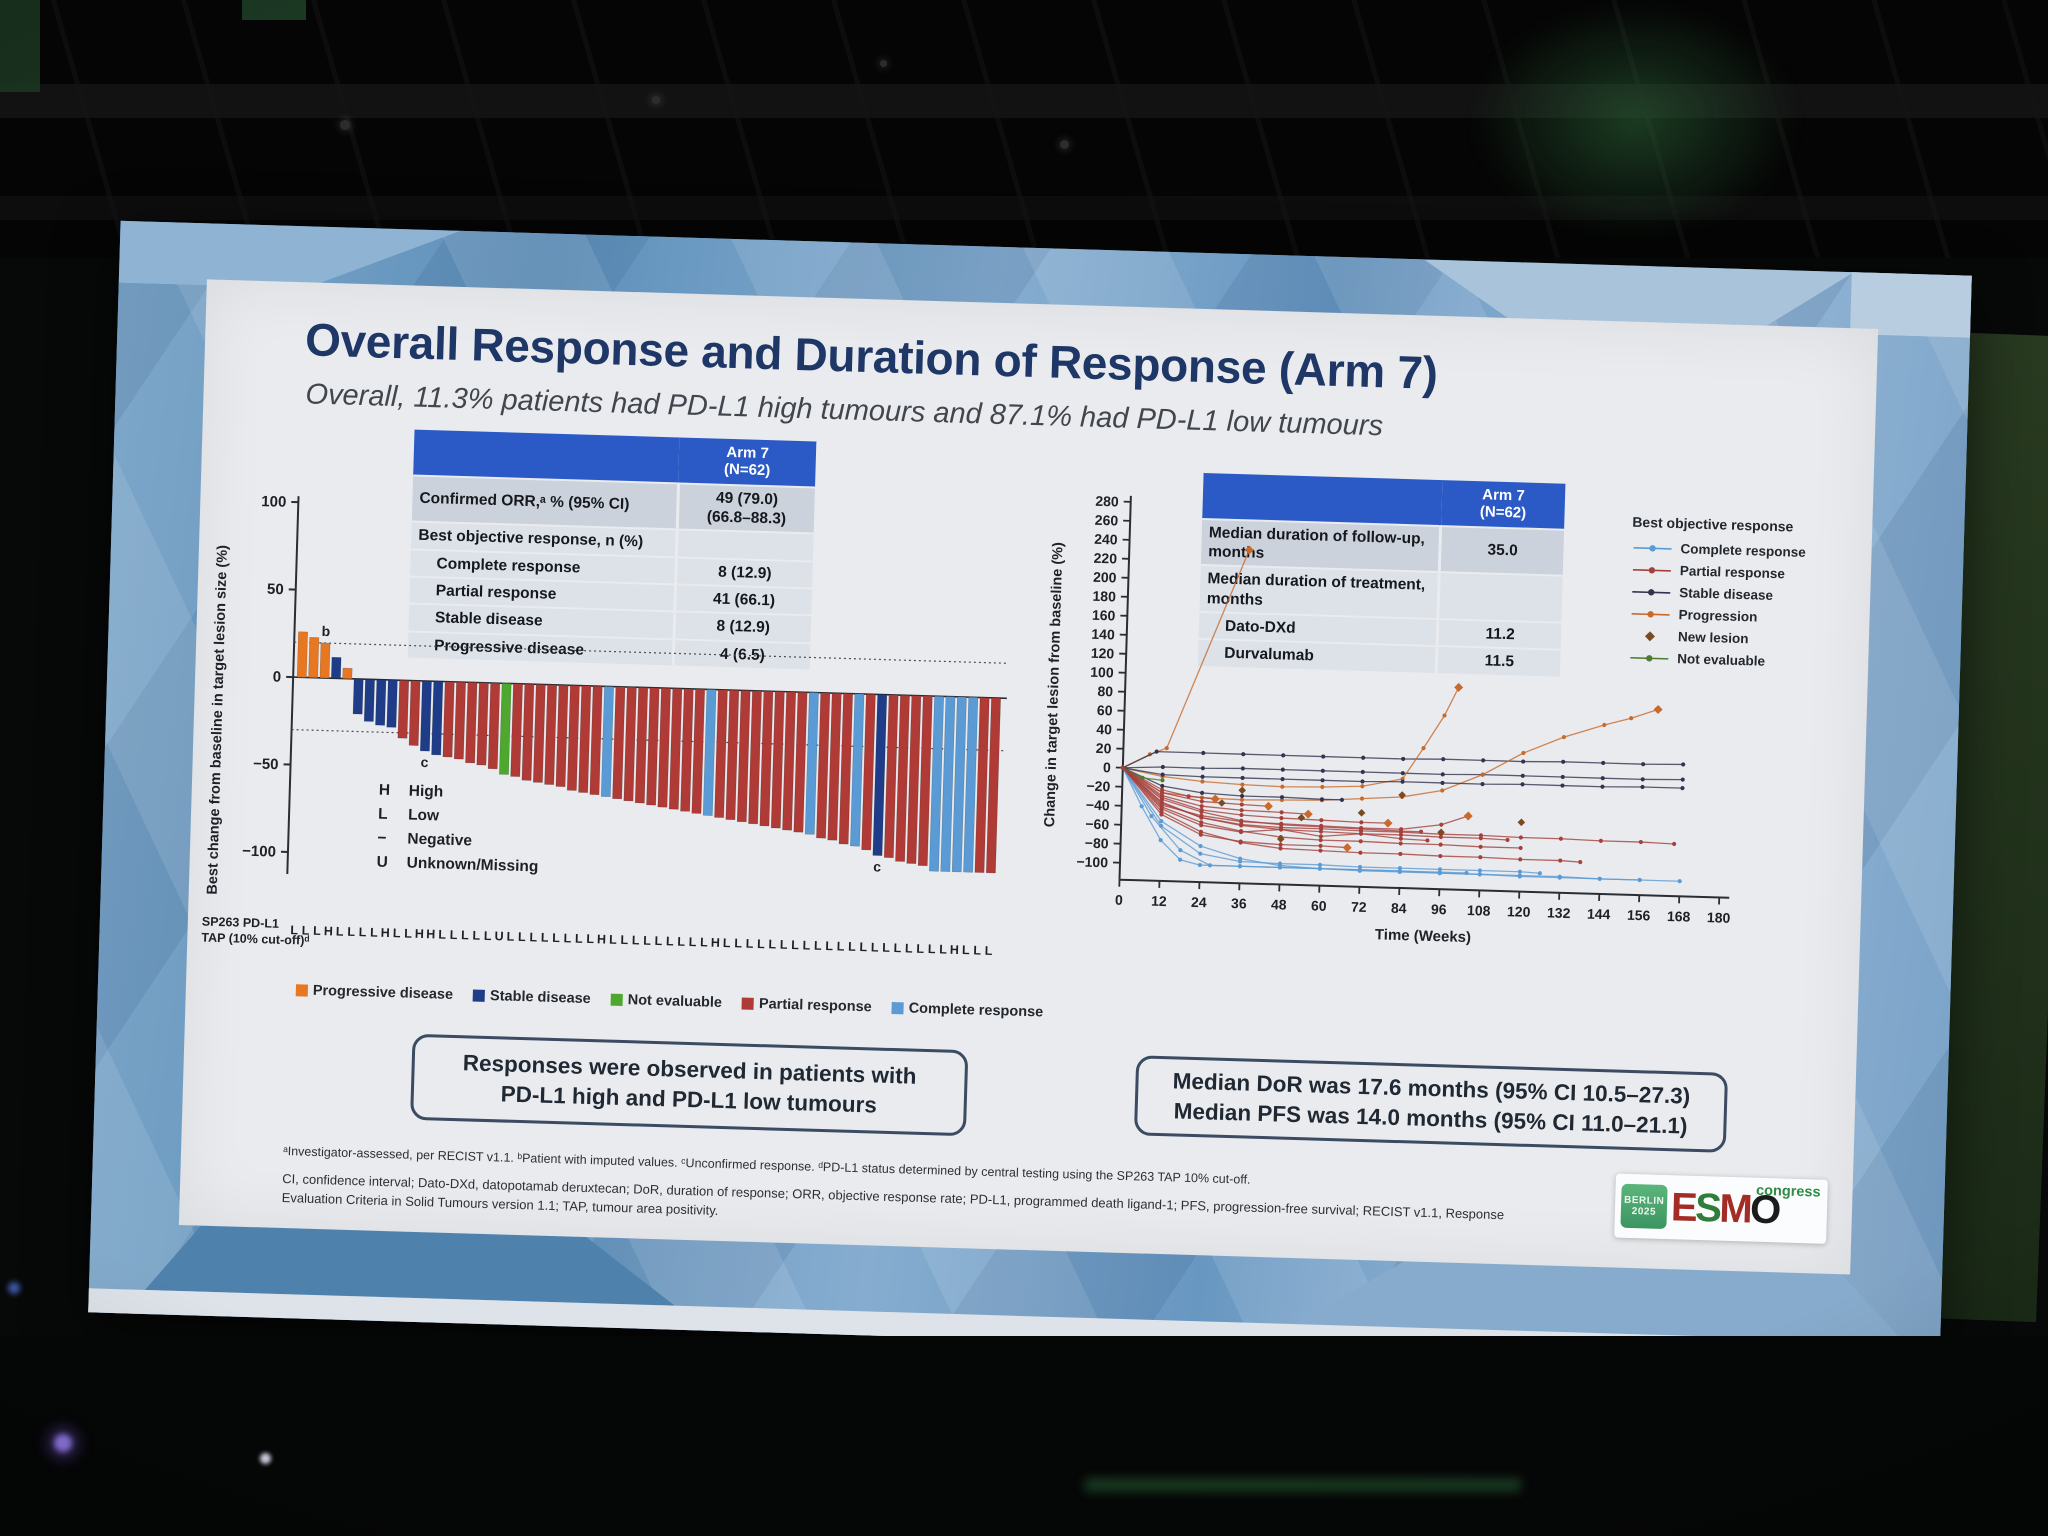  Describe the element at coordinates (1738, 572) in the screenshot. I see `spider-legend-item: Partial response` at that location.